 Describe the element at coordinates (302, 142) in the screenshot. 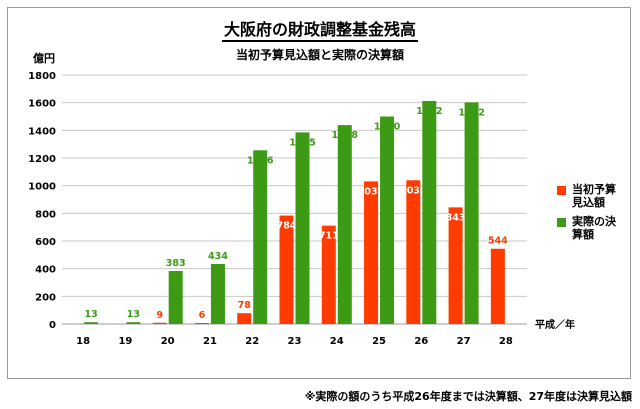

I see `data-label-actual: 1385` at that location.